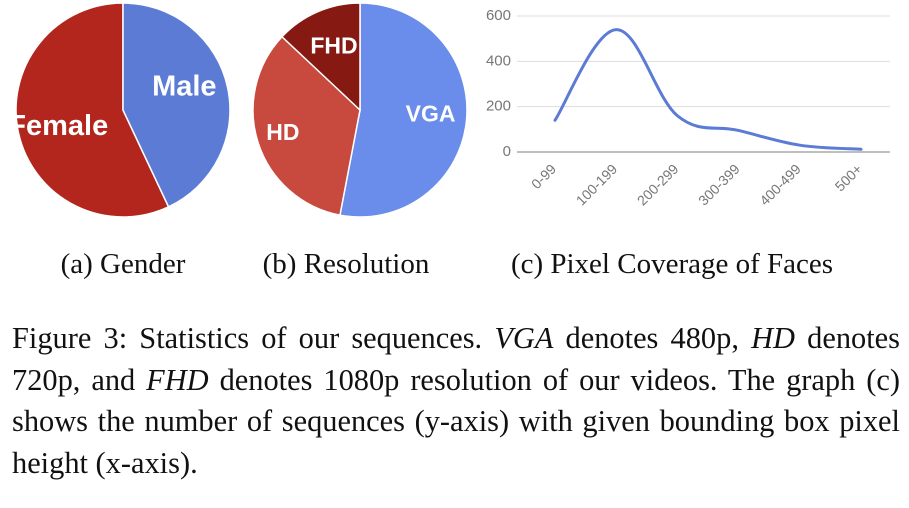 The width and height of the screenshot is (909, 508). Describe the element at coordinates (498, 106) in the screenshot. I see `y-tick-200: 200` at that location.